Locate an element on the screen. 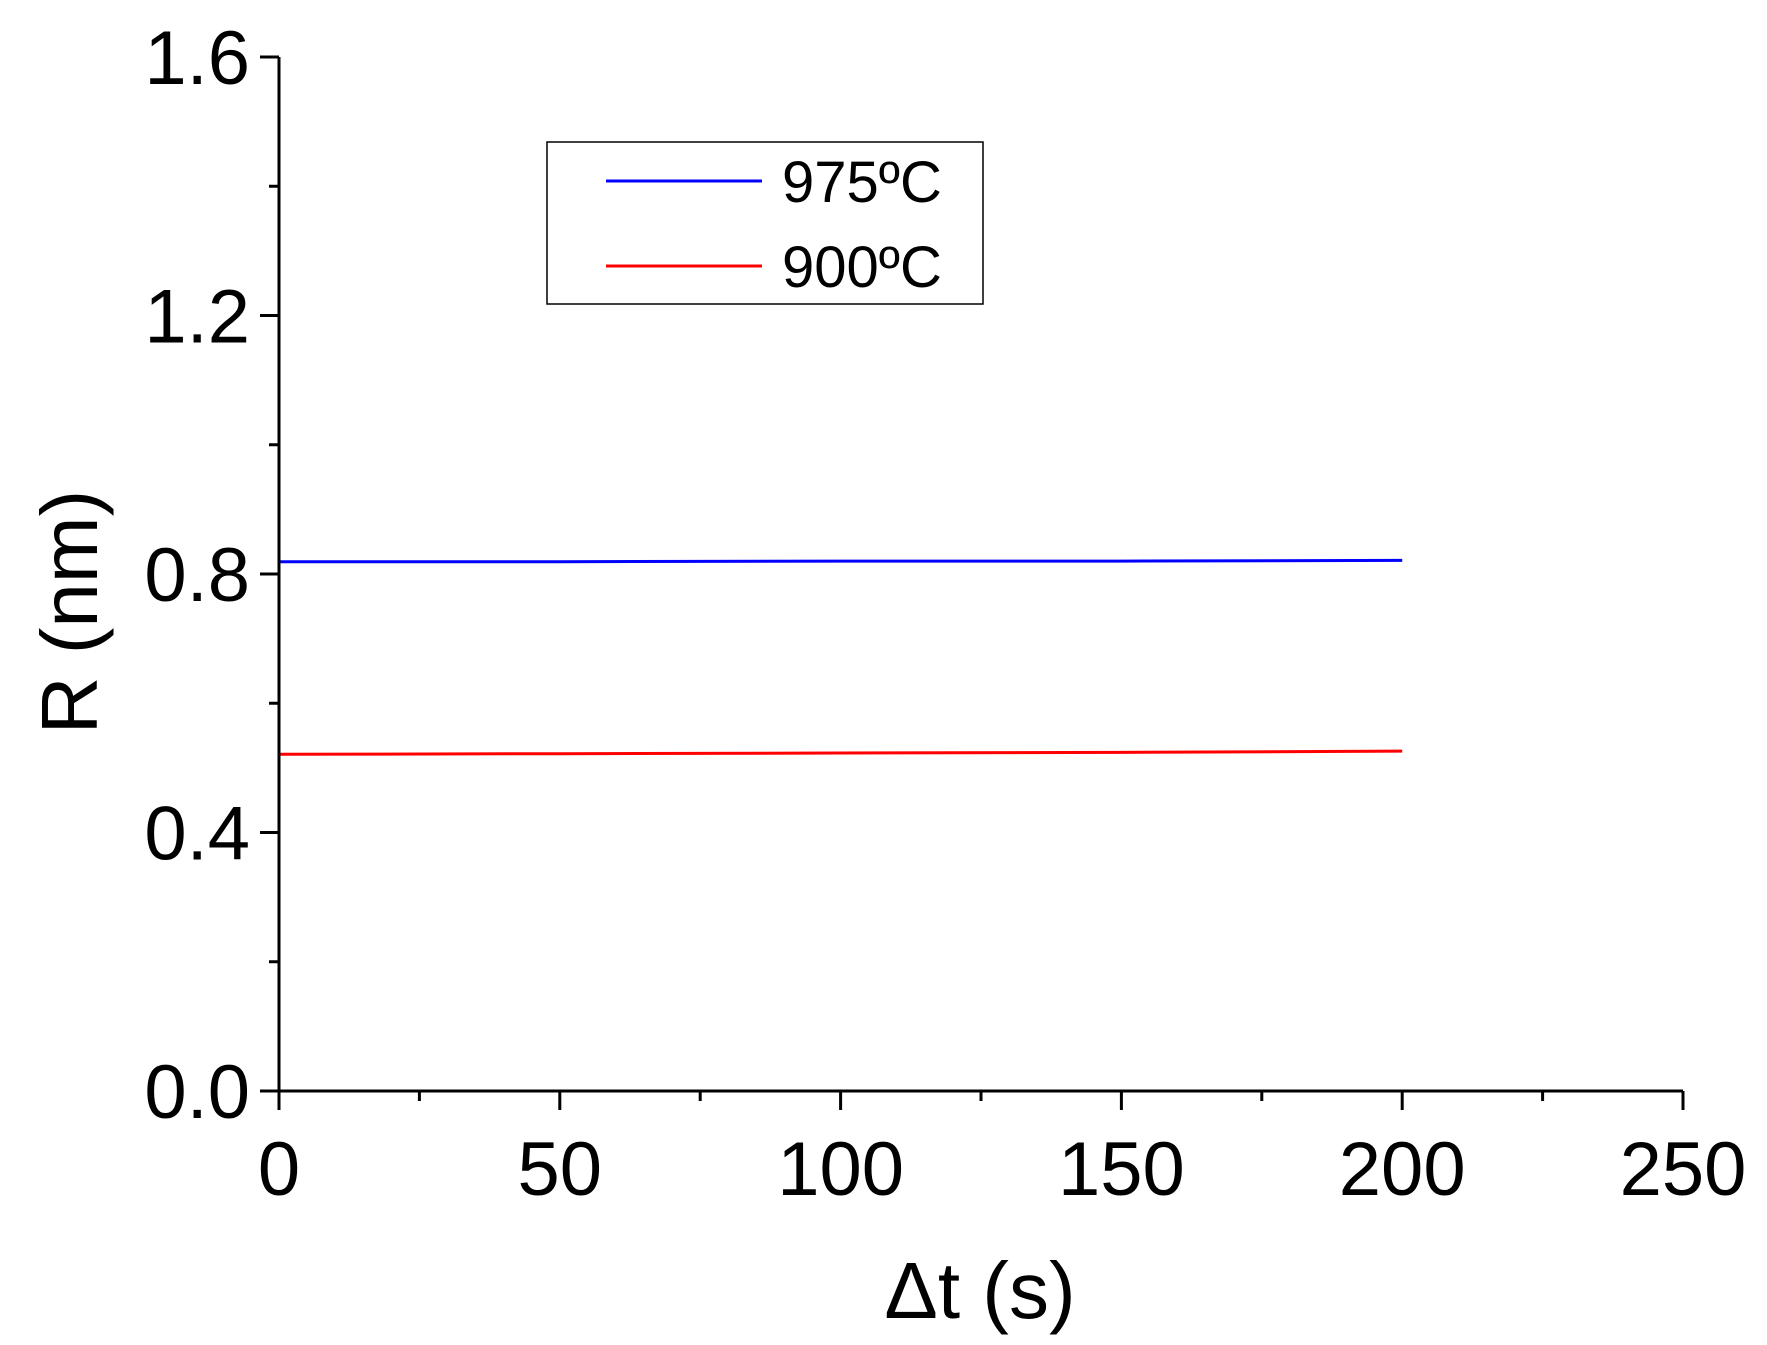  x-tick-label: 150 is located at coordinates (1121, 1169).